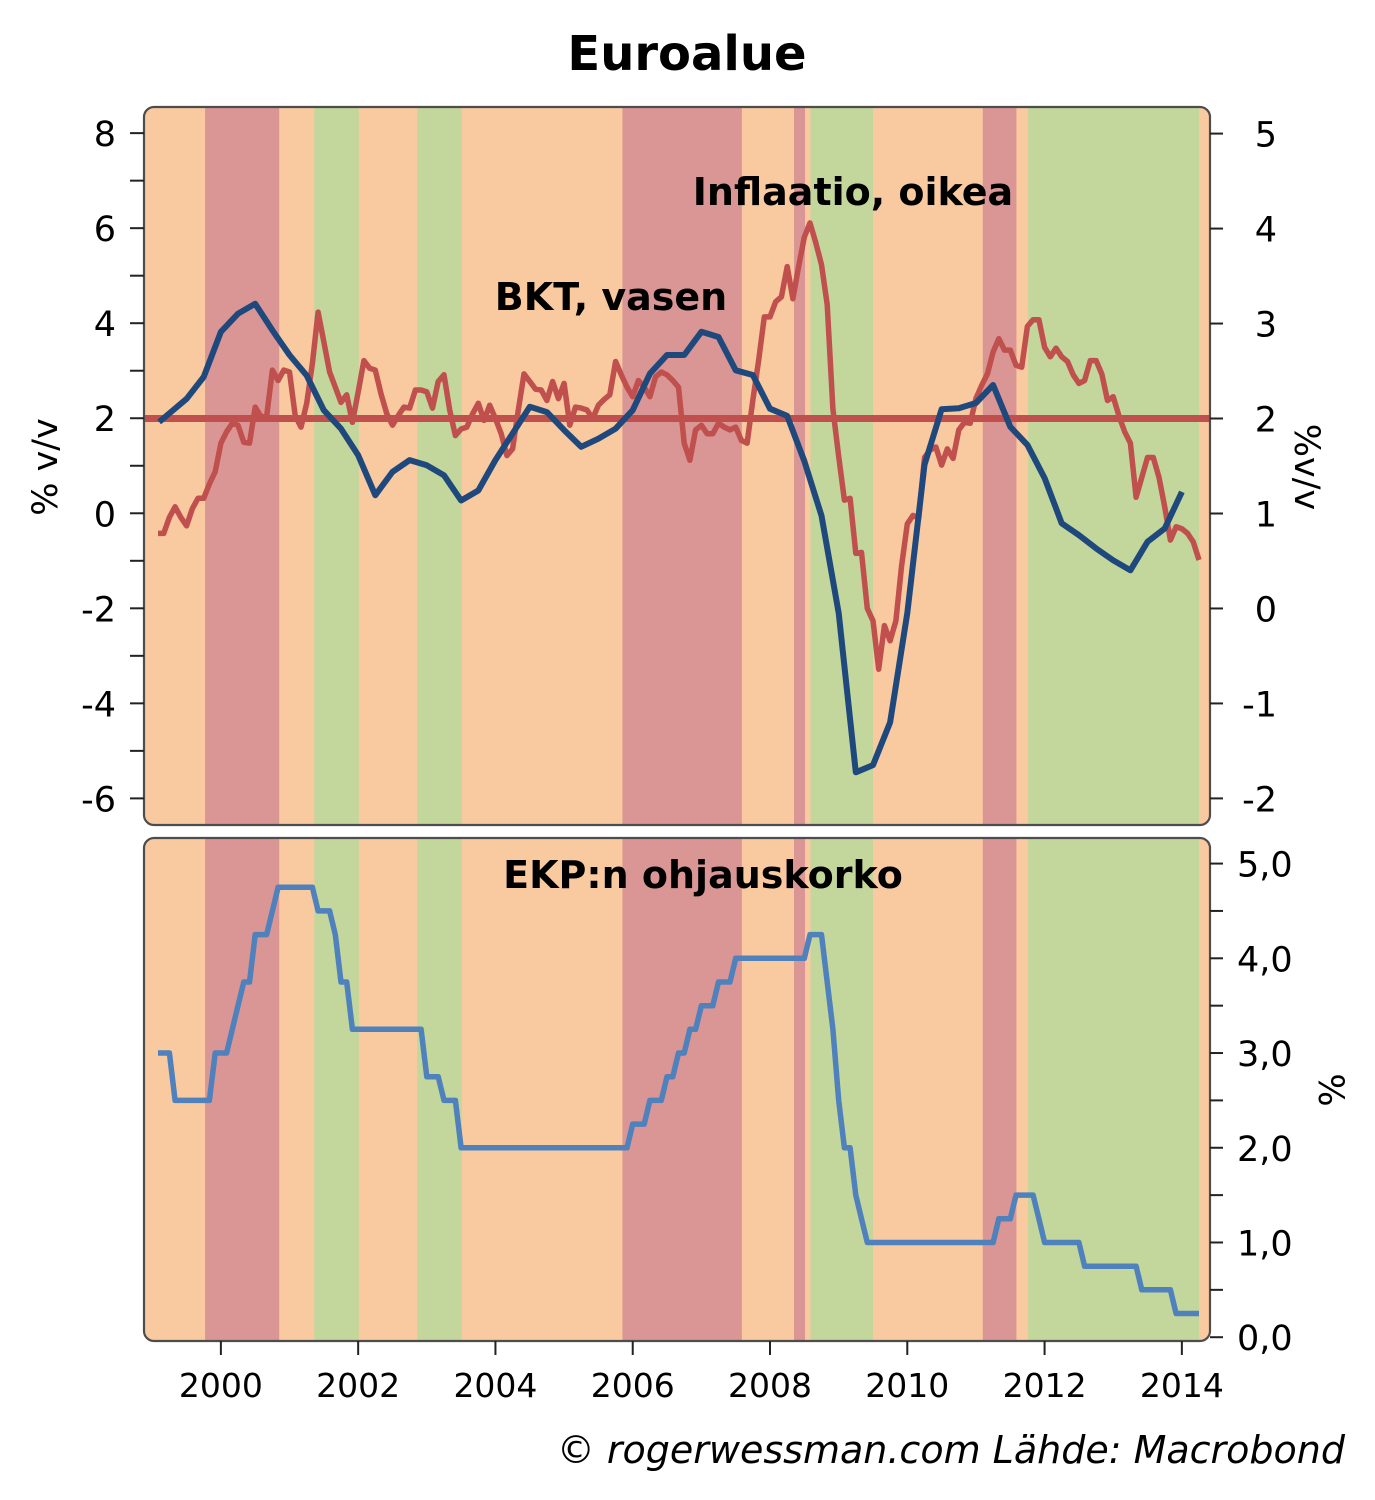 Image resolution: width=1375 pixels, height=1500 pixels. What do you see at coordinates (853, 192) in the screenshot?
I see `inflation-series-label: Inflaatio, oikea` at bounding box center [853, 192].